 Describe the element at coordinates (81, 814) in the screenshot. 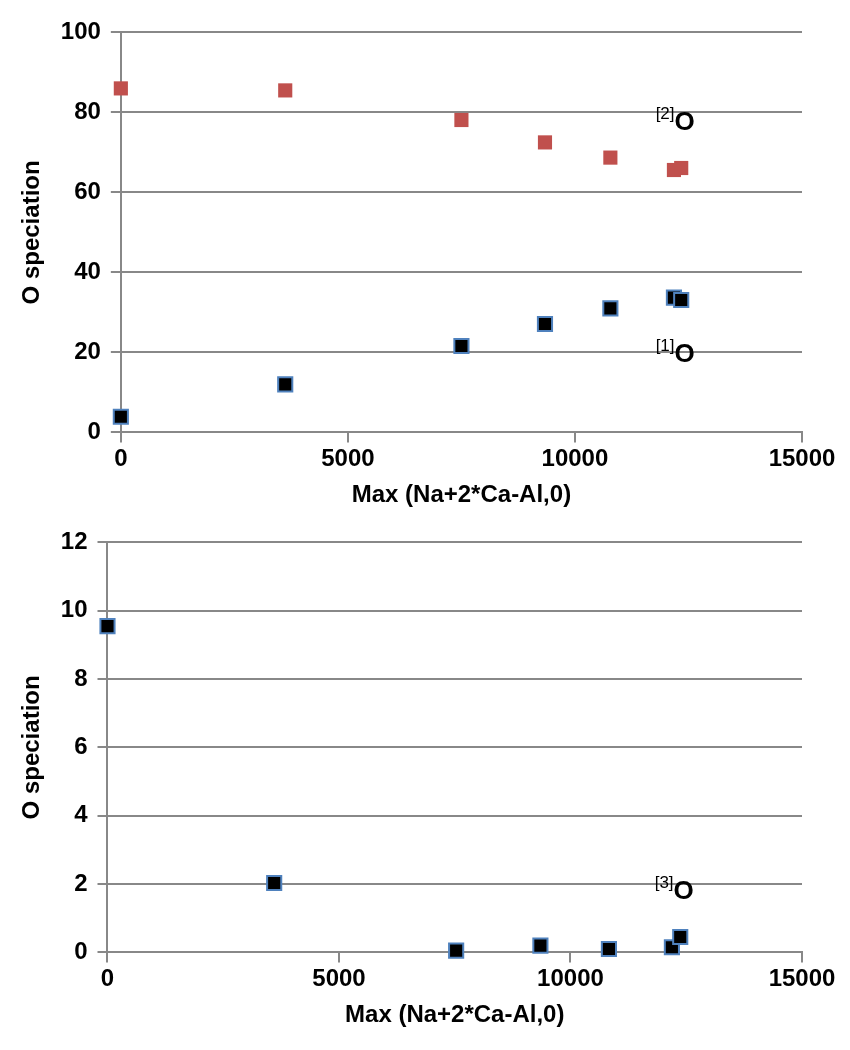

I see `y-tick-label: 4` at that location.